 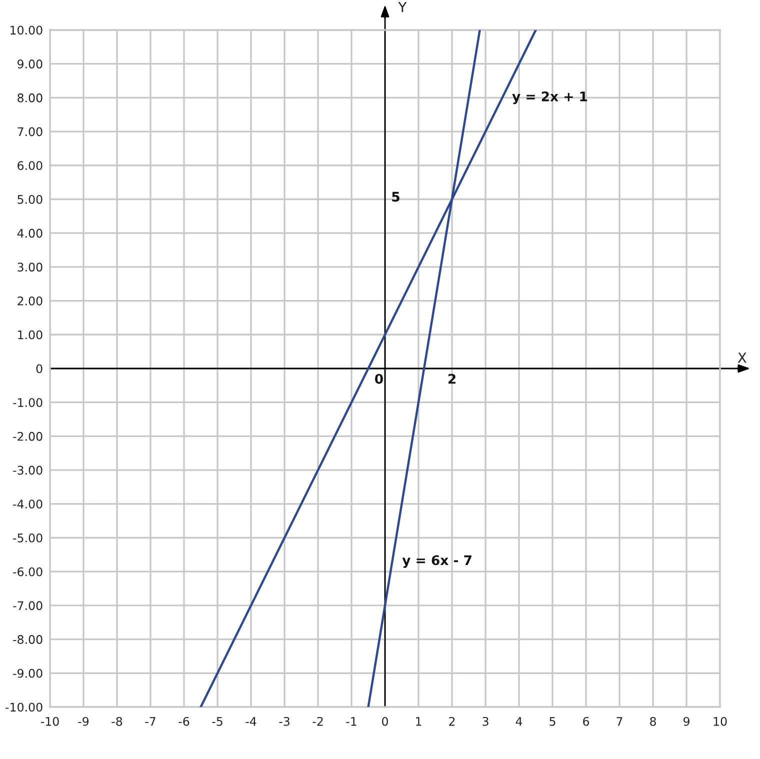 I want to click on y-tick-label: -6.00, so click(x=27, y=571).